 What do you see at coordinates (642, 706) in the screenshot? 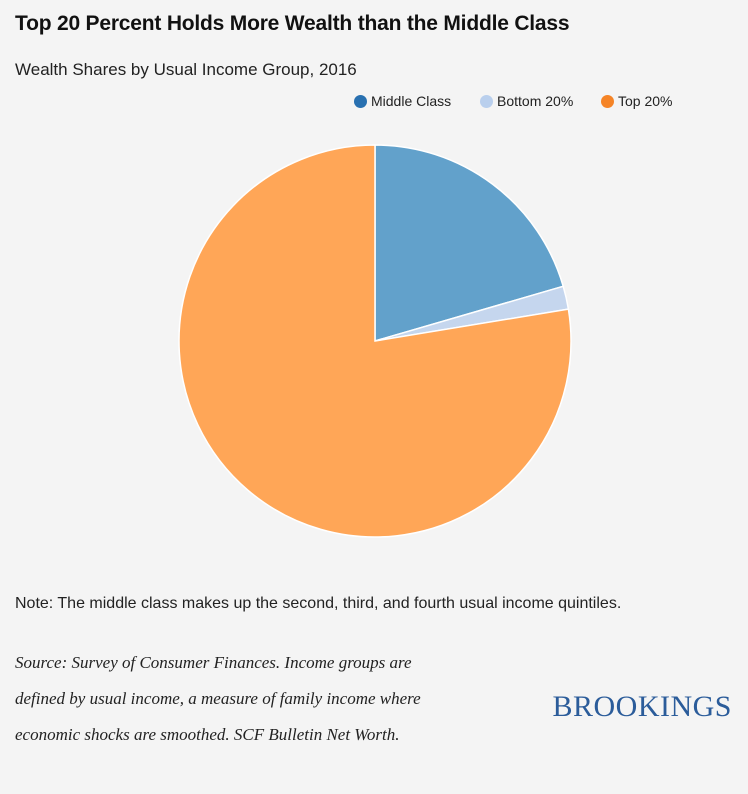
I see `brookings-logo: BROOKINGS` at bounding box center [642, 706].